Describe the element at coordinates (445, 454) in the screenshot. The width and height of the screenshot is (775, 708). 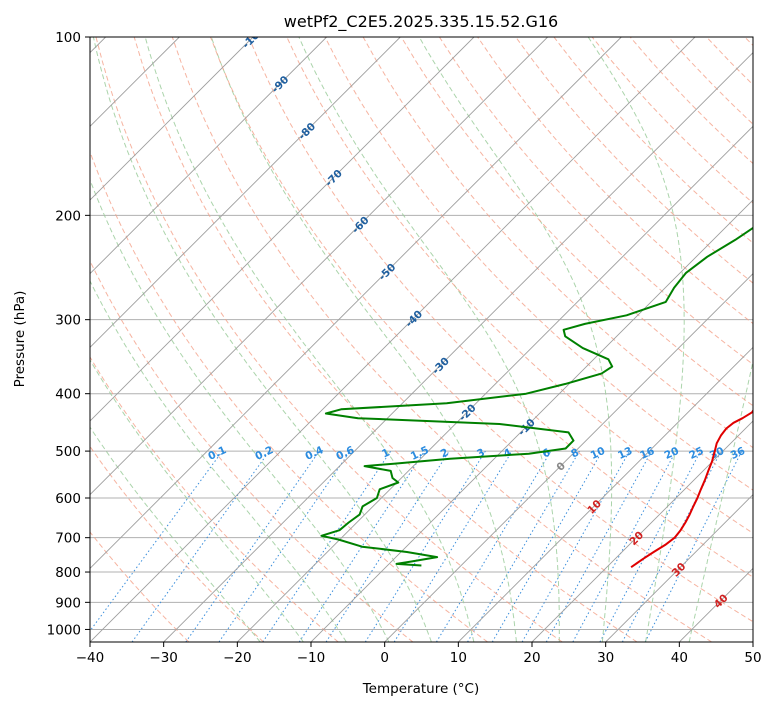
I see `mixing-ratio-label: 2` at that location.